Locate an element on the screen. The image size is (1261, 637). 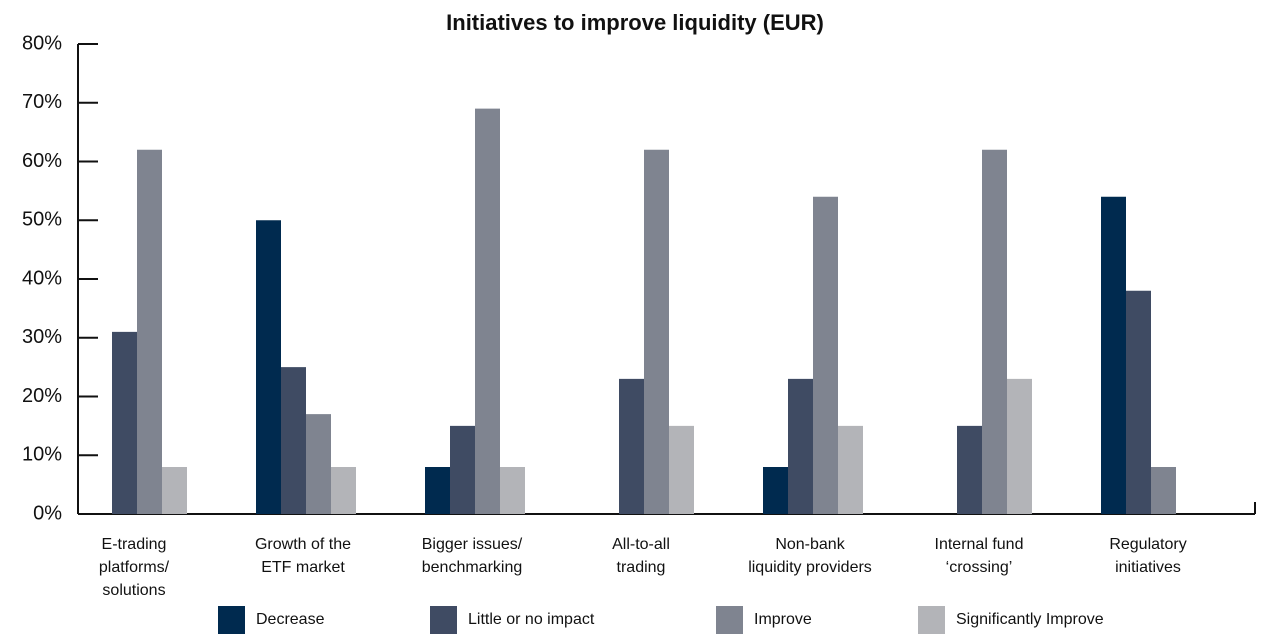
y-tick-label: 70% is located at coordinates (42, 102).